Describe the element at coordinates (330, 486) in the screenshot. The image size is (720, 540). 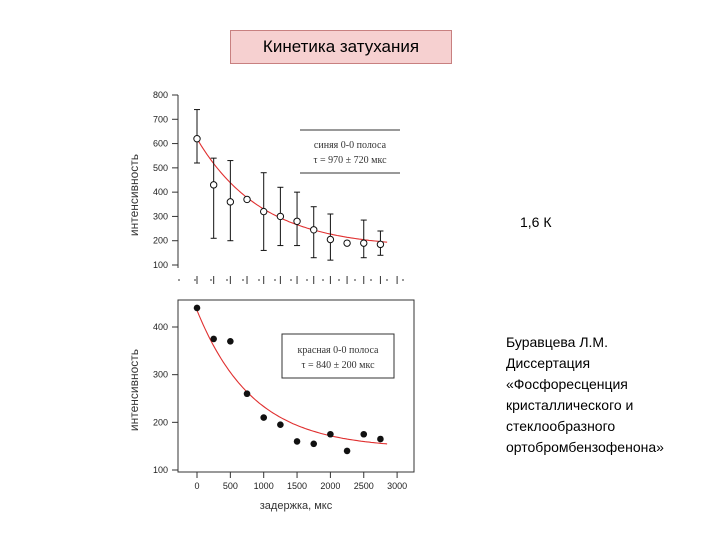
I see `bottom-xtick-label: 2000` at that location.